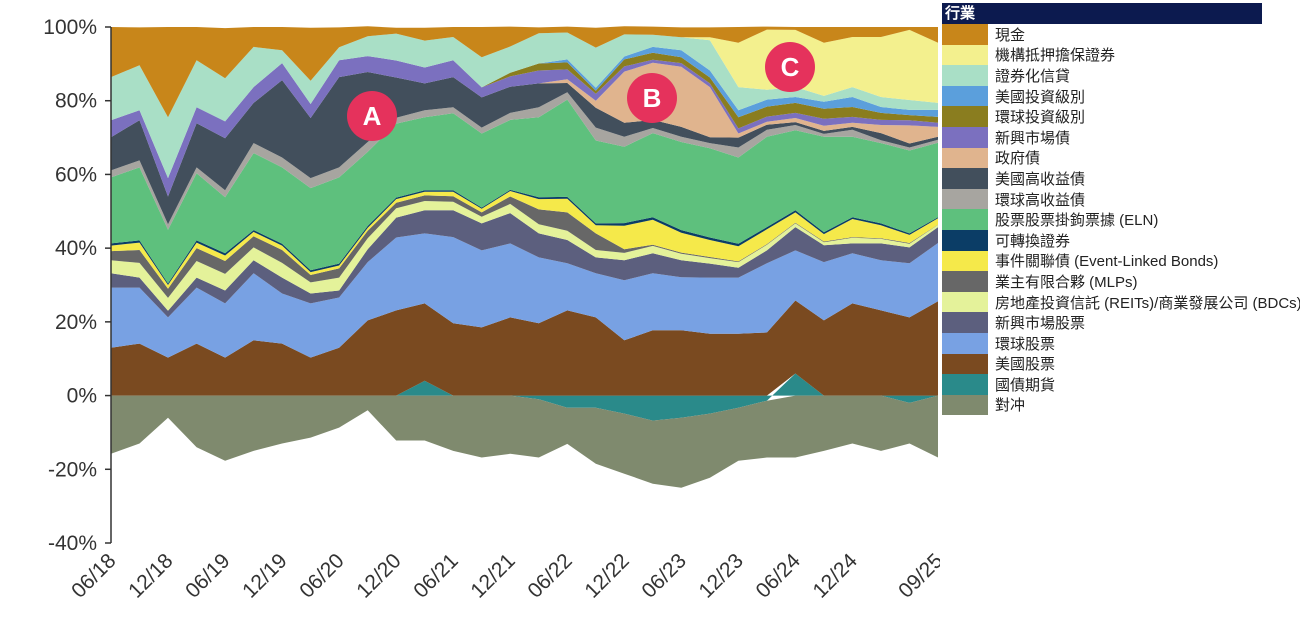  Describe the element at coordinates (1102, 343) in the screenshot. I see `legend-item: 環球股票` at that location.